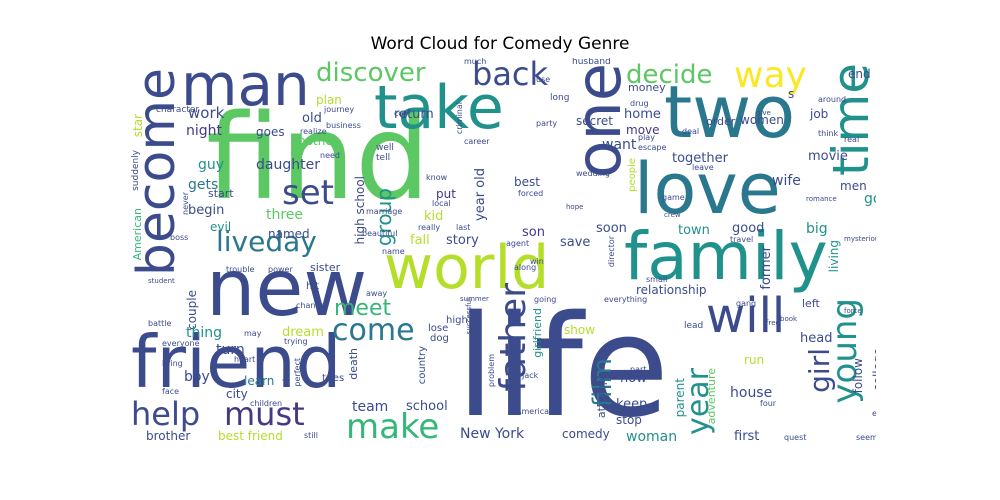  I want to click on word-town: town, so click(694, 230).